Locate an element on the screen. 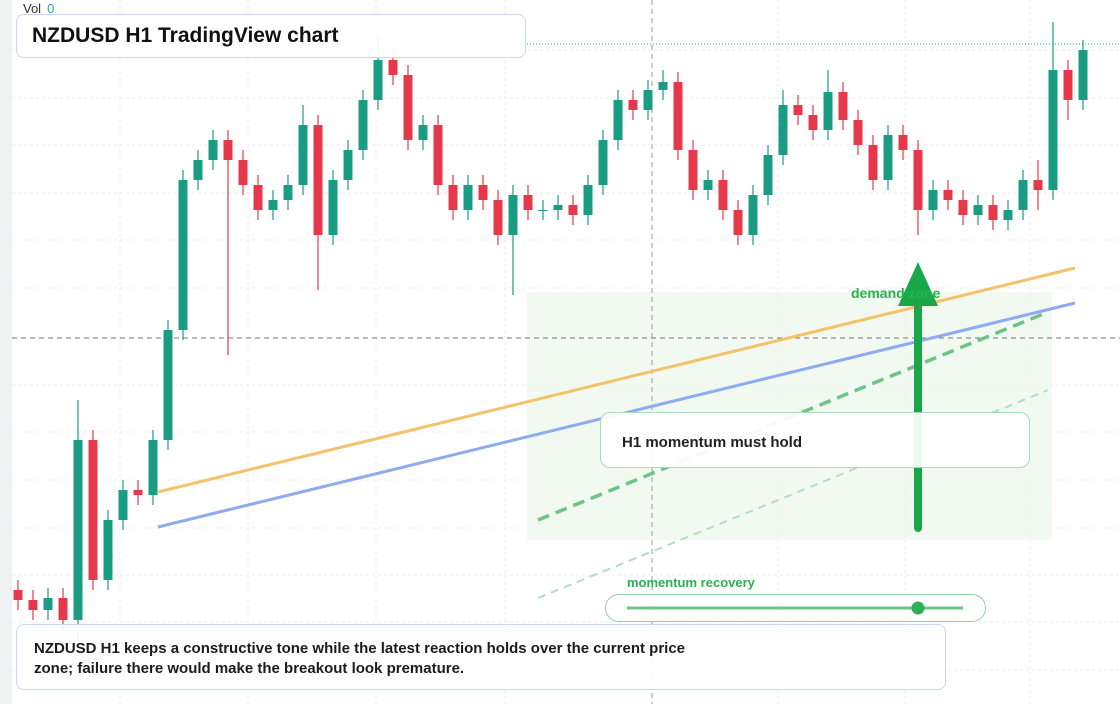  volume: Vol 0 is located at coordinates (38, 8).